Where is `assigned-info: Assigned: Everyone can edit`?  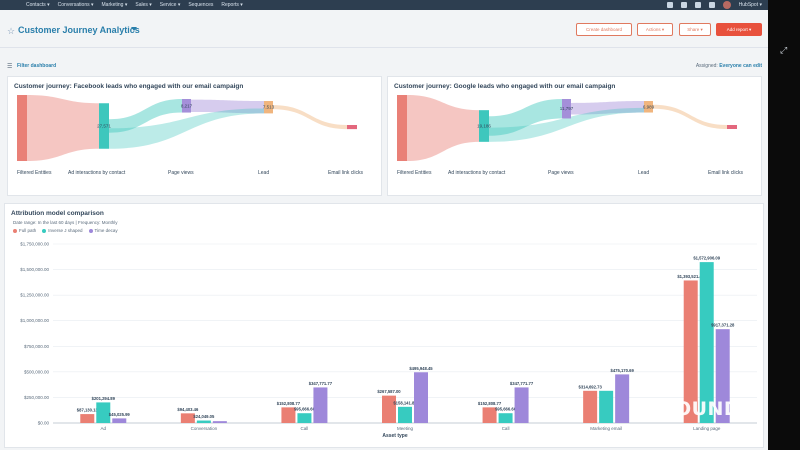 assigned-info: Assigned: Everyone can edit is located at coordinates (729, 66).